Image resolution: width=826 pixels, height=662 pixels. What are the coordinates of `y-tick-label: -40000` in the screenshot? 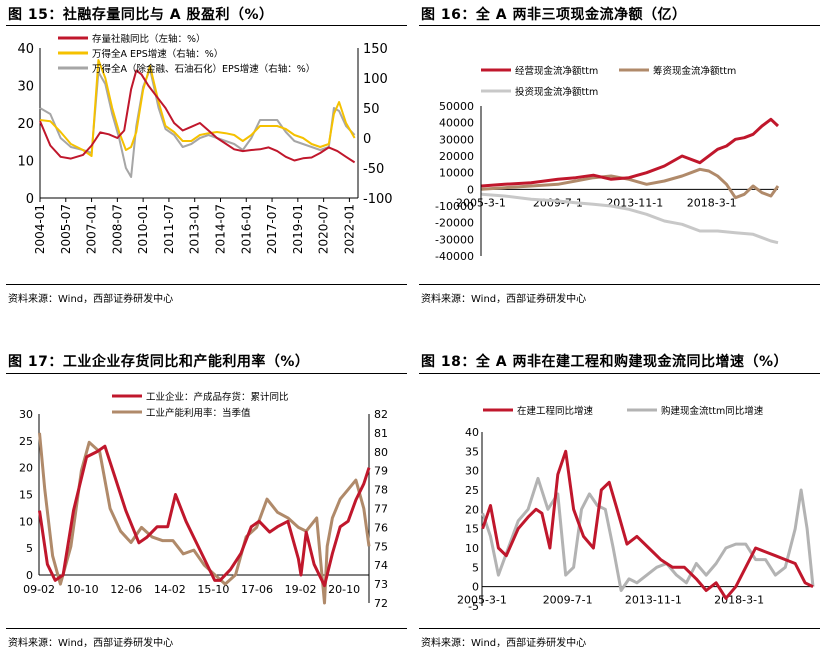 It's located at (454, 256).